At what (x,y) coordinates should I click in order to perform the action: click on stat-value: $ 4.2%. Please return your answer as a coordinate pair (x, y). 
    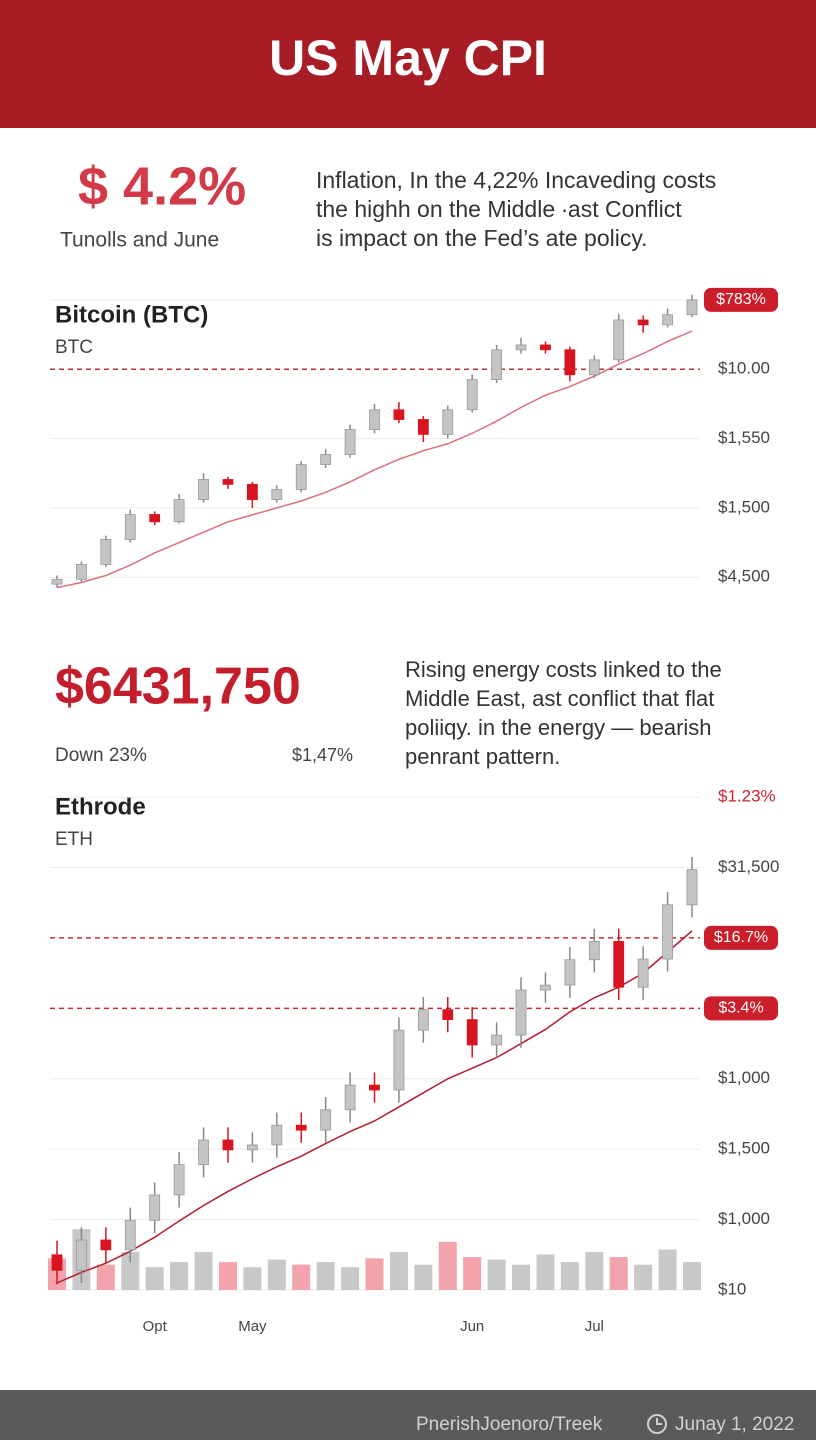
    Looking at the image, I should click on (162, 186).